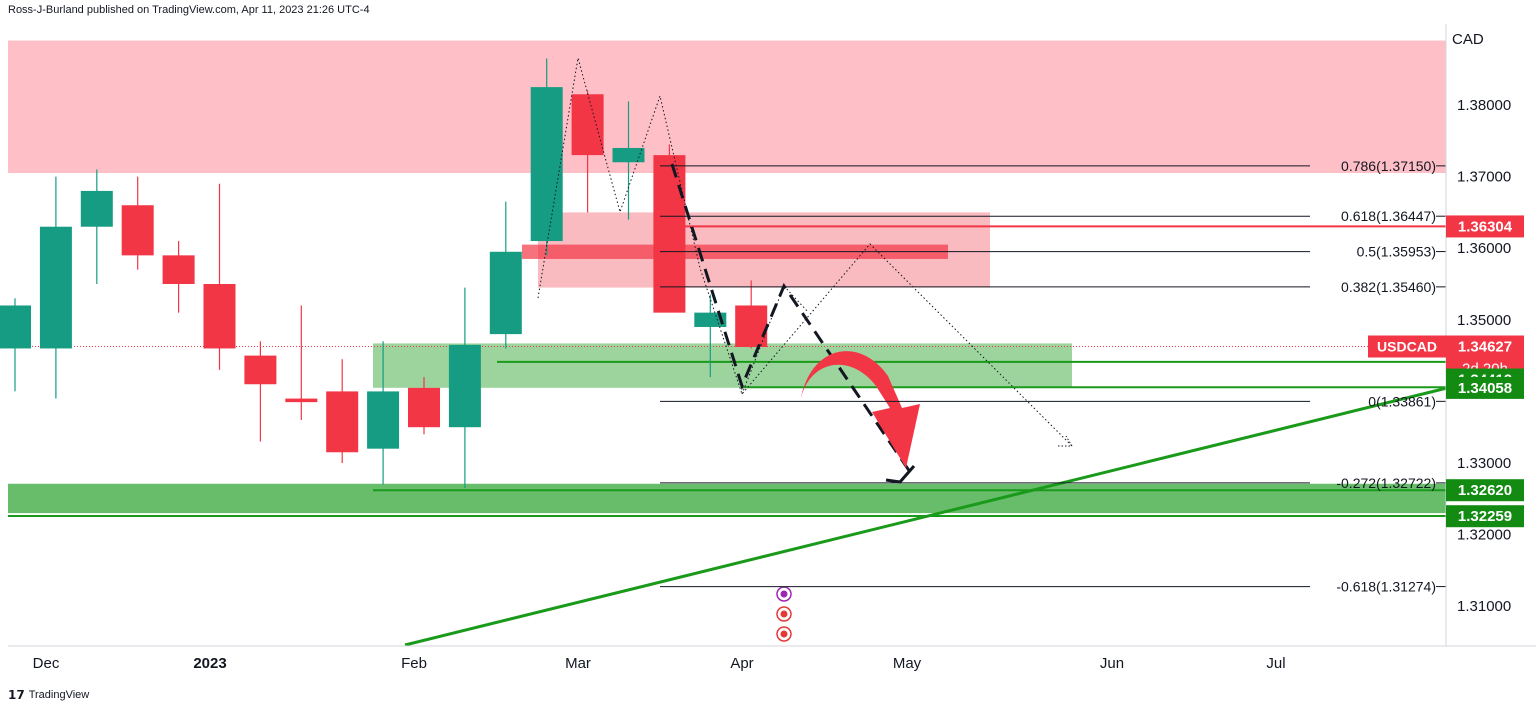 This screenshot has height=712, width=1536. I want to click on y-tick-label: 1.31000, so click(1484, 606).